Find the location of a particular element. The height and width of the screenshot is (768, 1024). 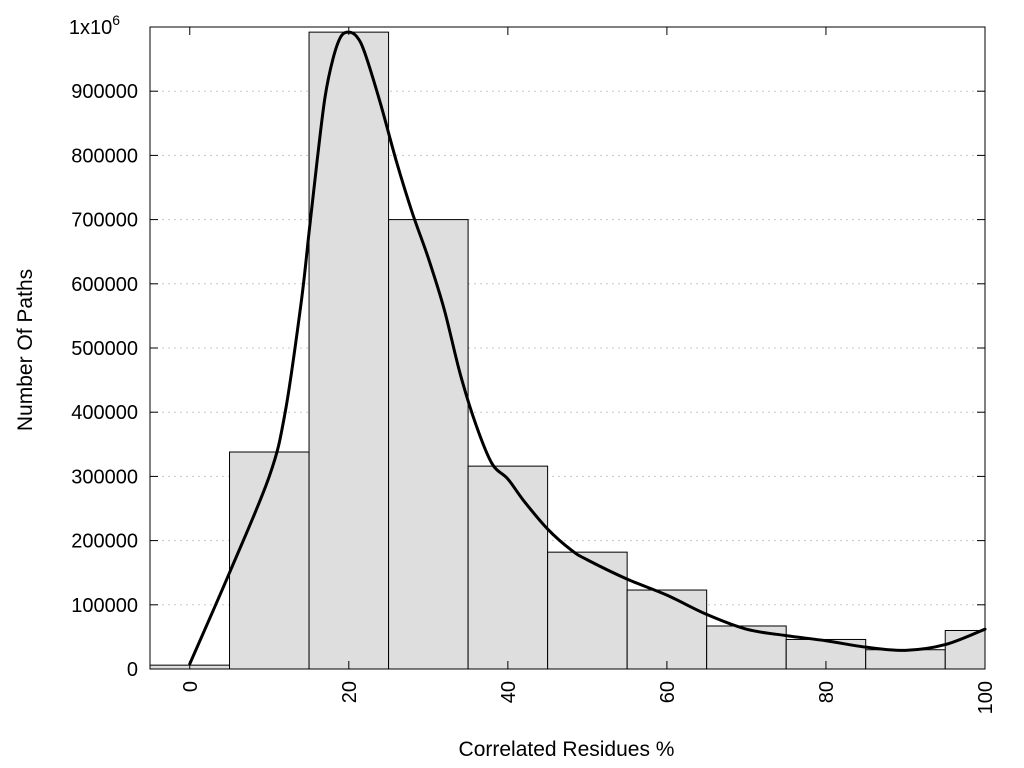

x-tick-label: 60 is located at coordinates (668, 692).